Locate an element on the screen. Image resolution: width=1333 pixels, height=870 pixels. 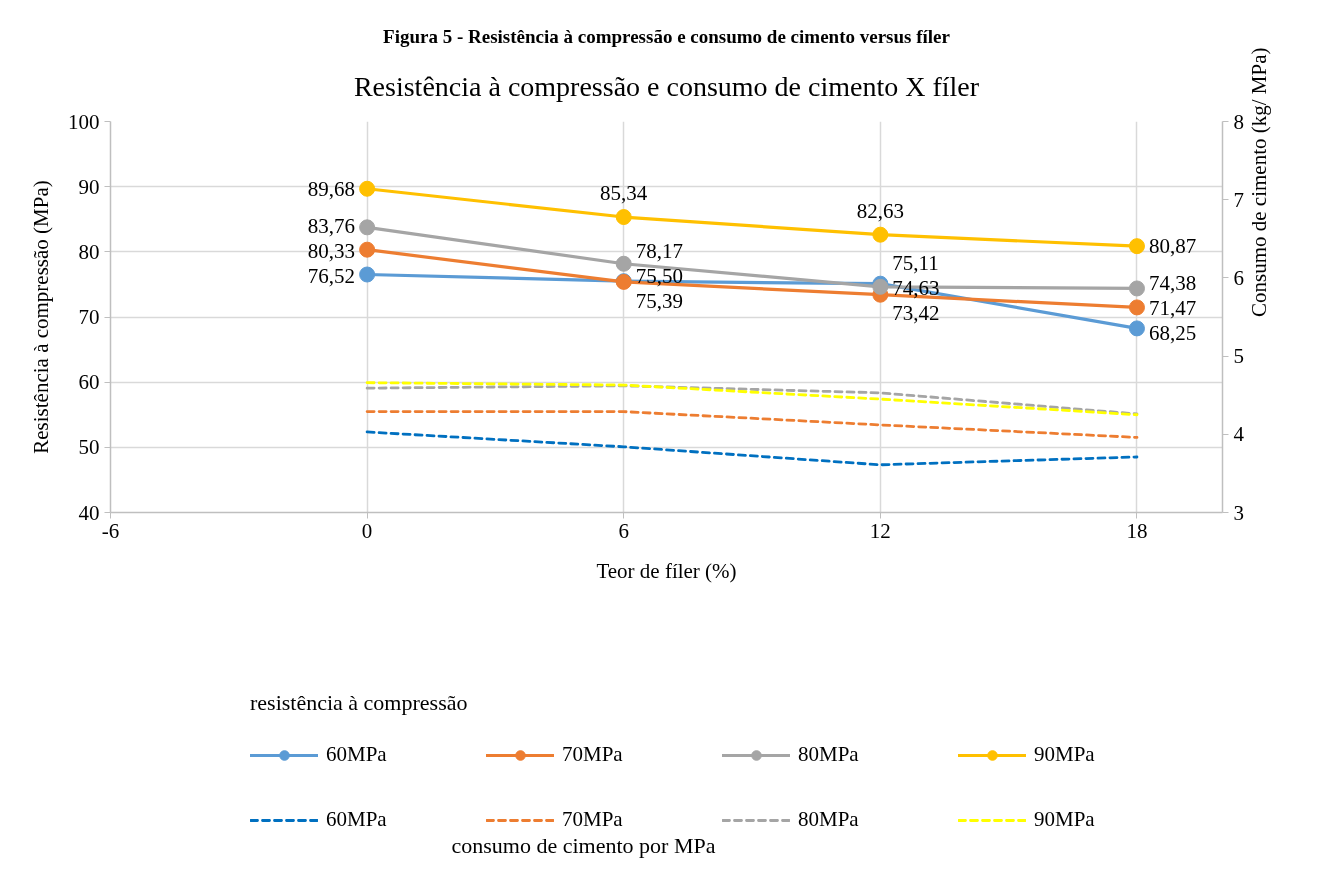
y2-tick-label: 3 is located at coordinates (1238, 512).